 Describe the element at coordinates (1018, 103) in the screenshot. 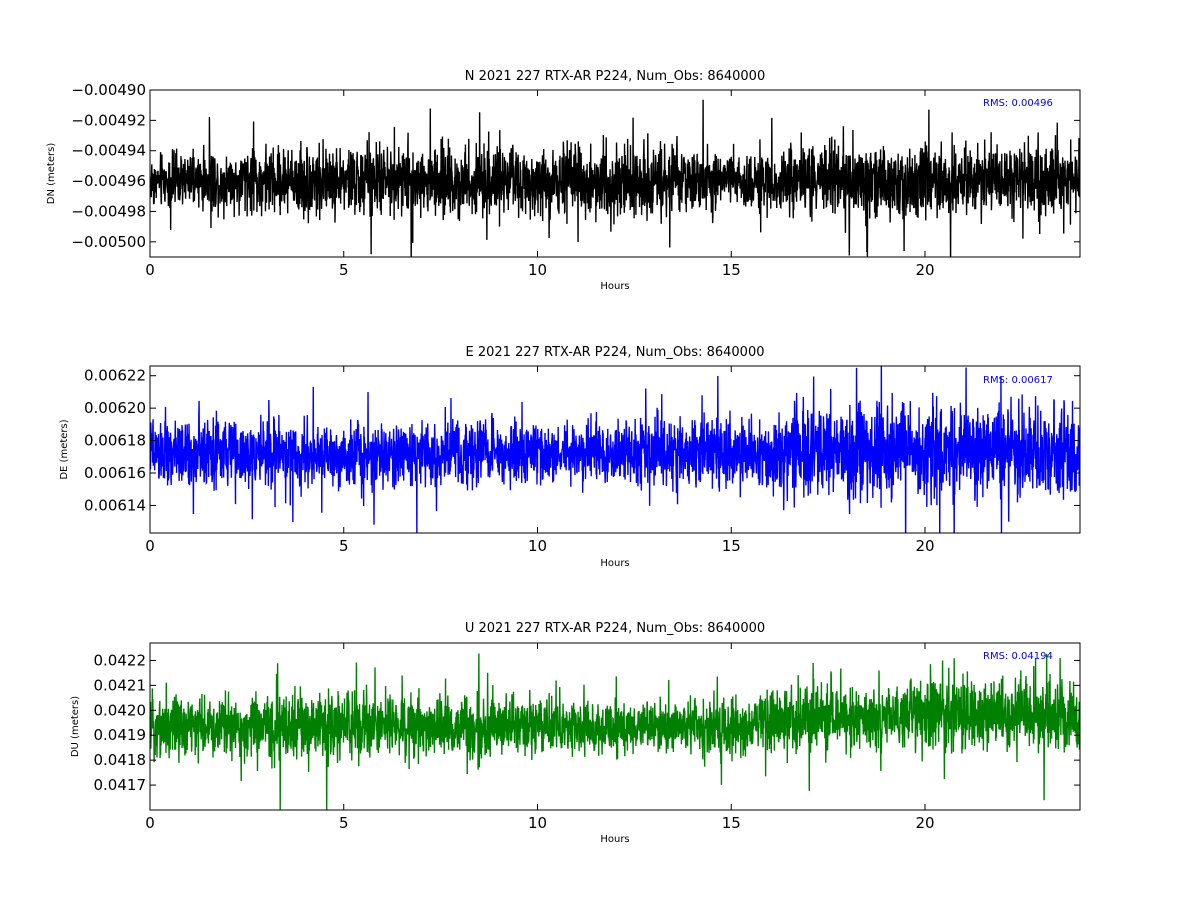

I see `rms-annotation: RMS: 0.00496` at that location.